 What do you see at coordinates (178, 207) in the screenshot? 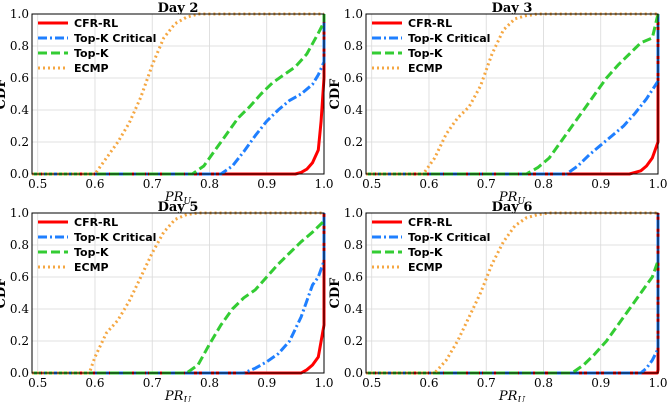
I see `chart-title: Day 5` at bounding box center [178, 207].